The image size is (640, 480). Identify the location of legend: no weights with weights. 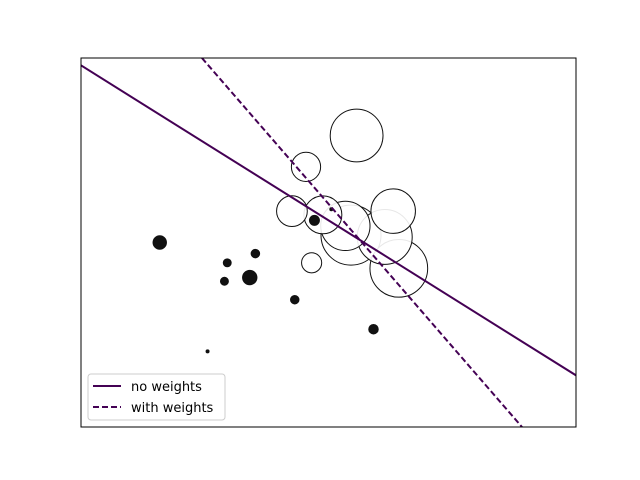
(156, 397).